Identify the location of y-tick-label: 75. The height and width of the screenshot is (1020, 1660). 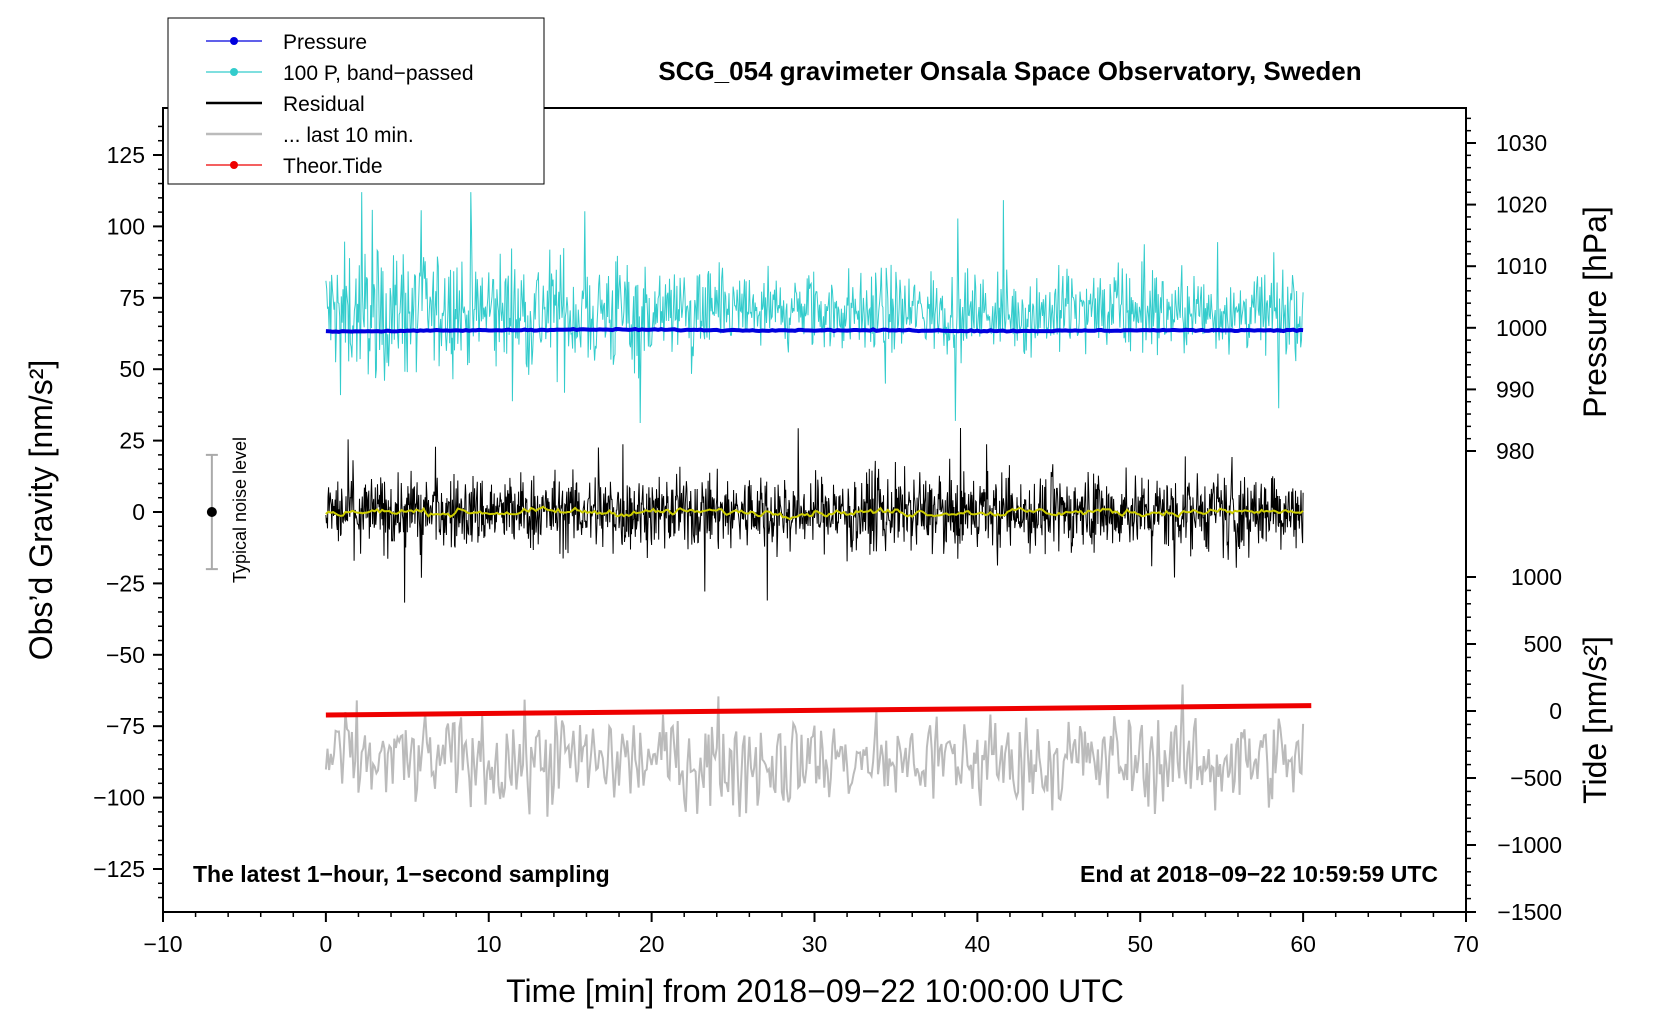
(132, 298).